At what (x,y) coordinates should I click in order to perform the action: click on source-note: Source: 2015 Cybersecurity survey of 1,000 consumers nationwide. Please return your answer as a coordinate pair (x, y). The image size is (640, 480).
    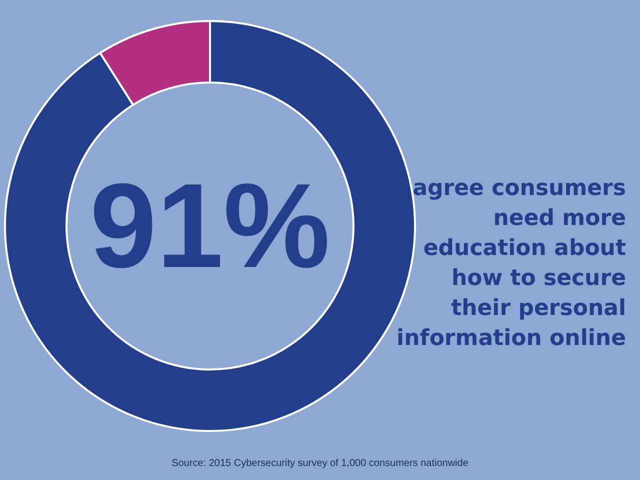
    Looking at the image, I should click on (320, 463).